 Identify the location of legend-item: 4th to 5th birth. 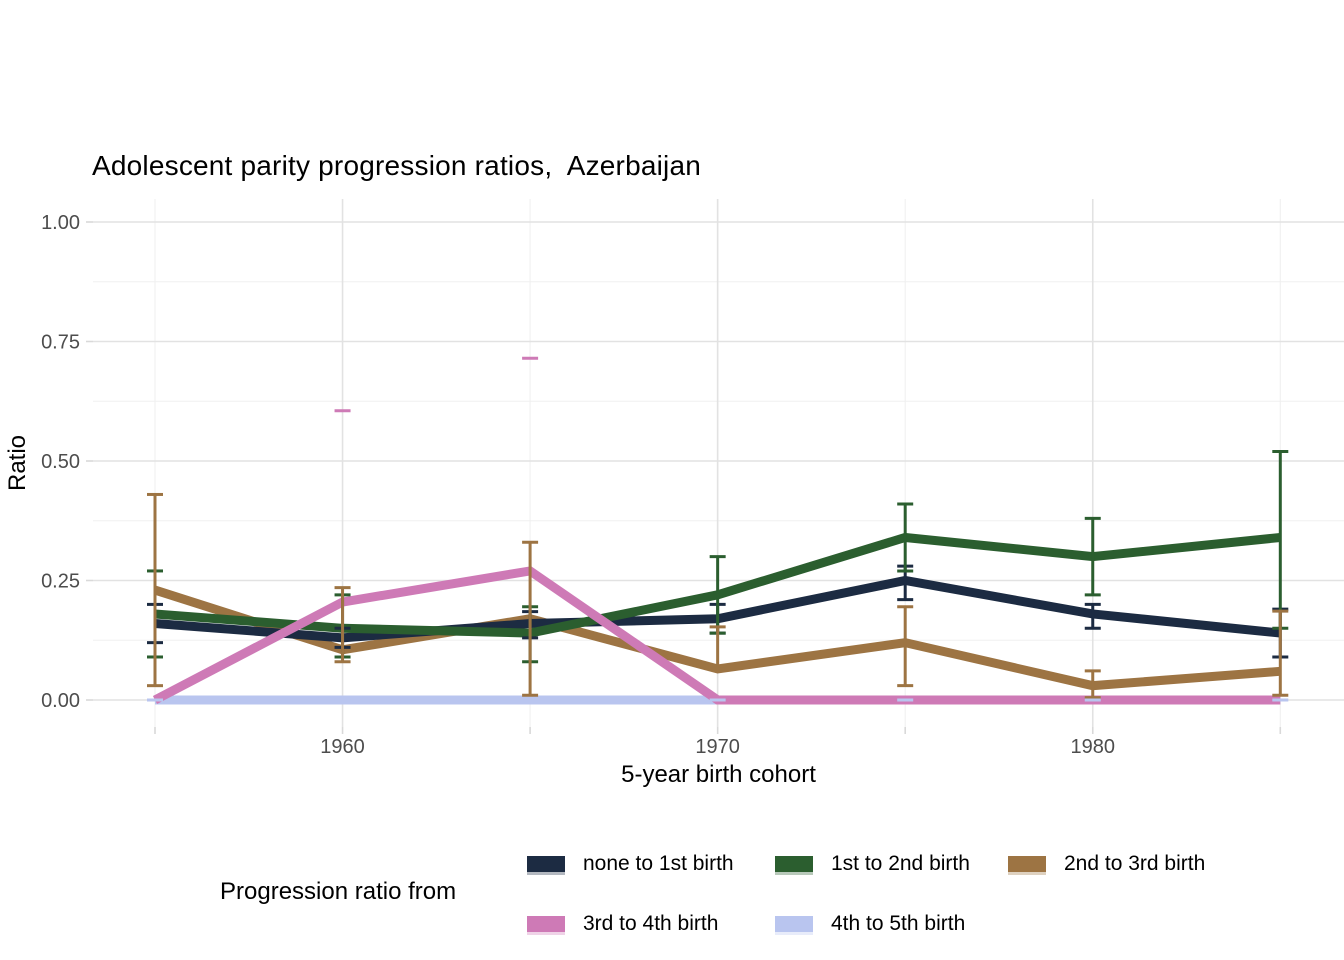
(870, 924).